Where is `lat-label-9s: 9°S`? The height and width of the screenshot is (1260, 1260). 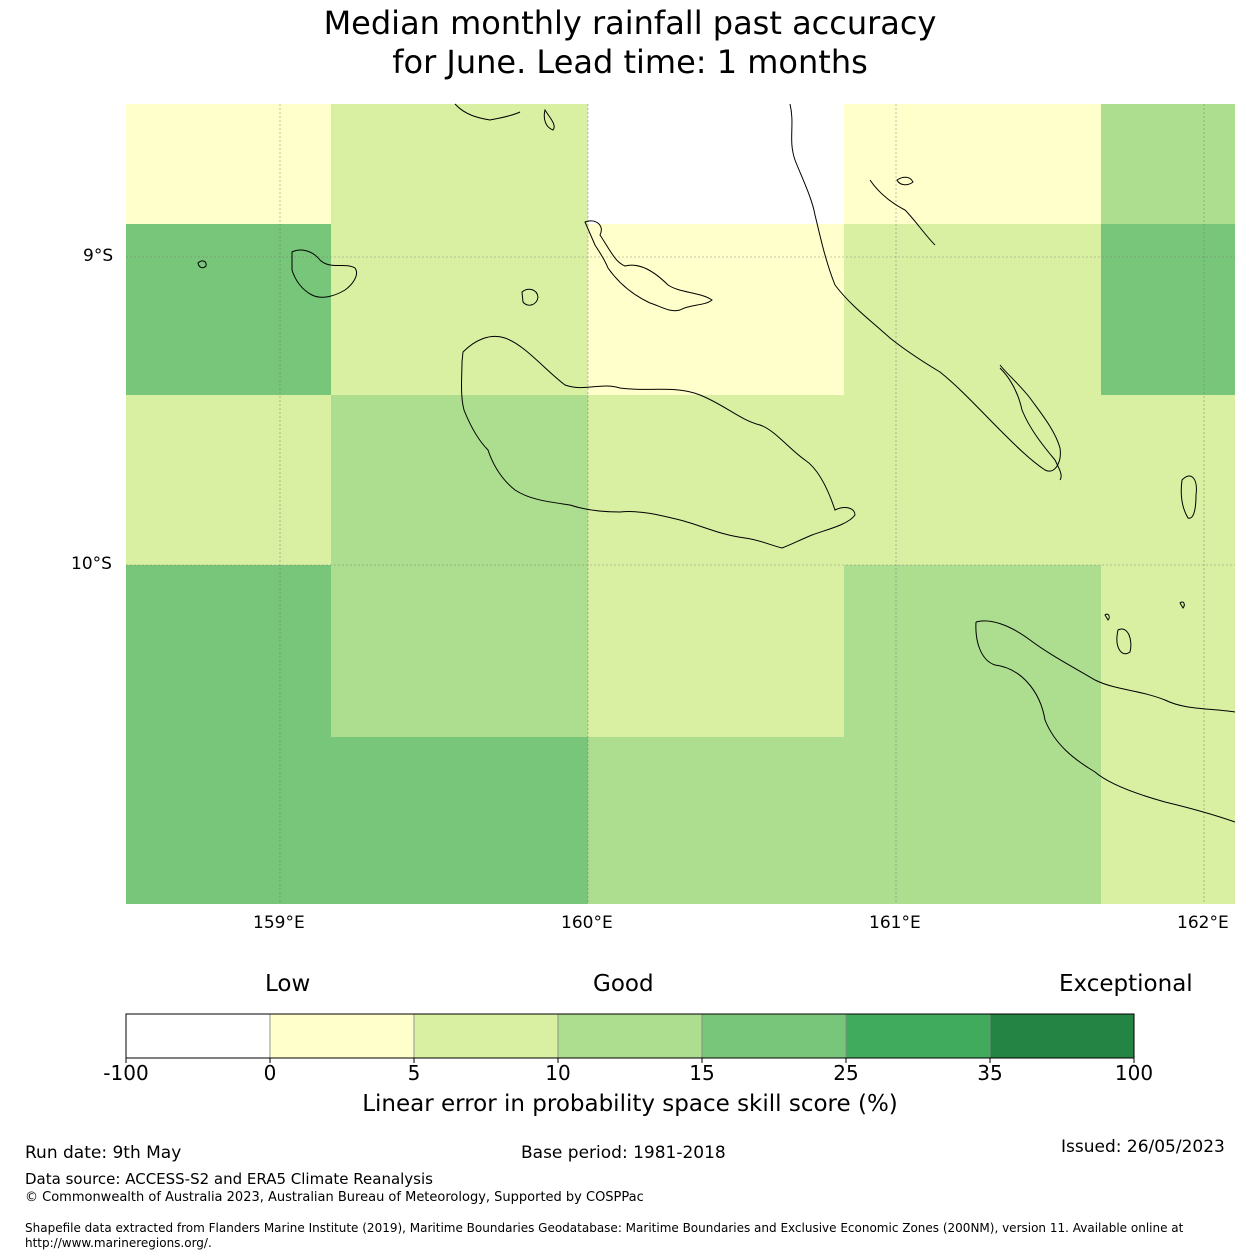
lat-label-9s: 9°S is located at coordinates (98, 256).